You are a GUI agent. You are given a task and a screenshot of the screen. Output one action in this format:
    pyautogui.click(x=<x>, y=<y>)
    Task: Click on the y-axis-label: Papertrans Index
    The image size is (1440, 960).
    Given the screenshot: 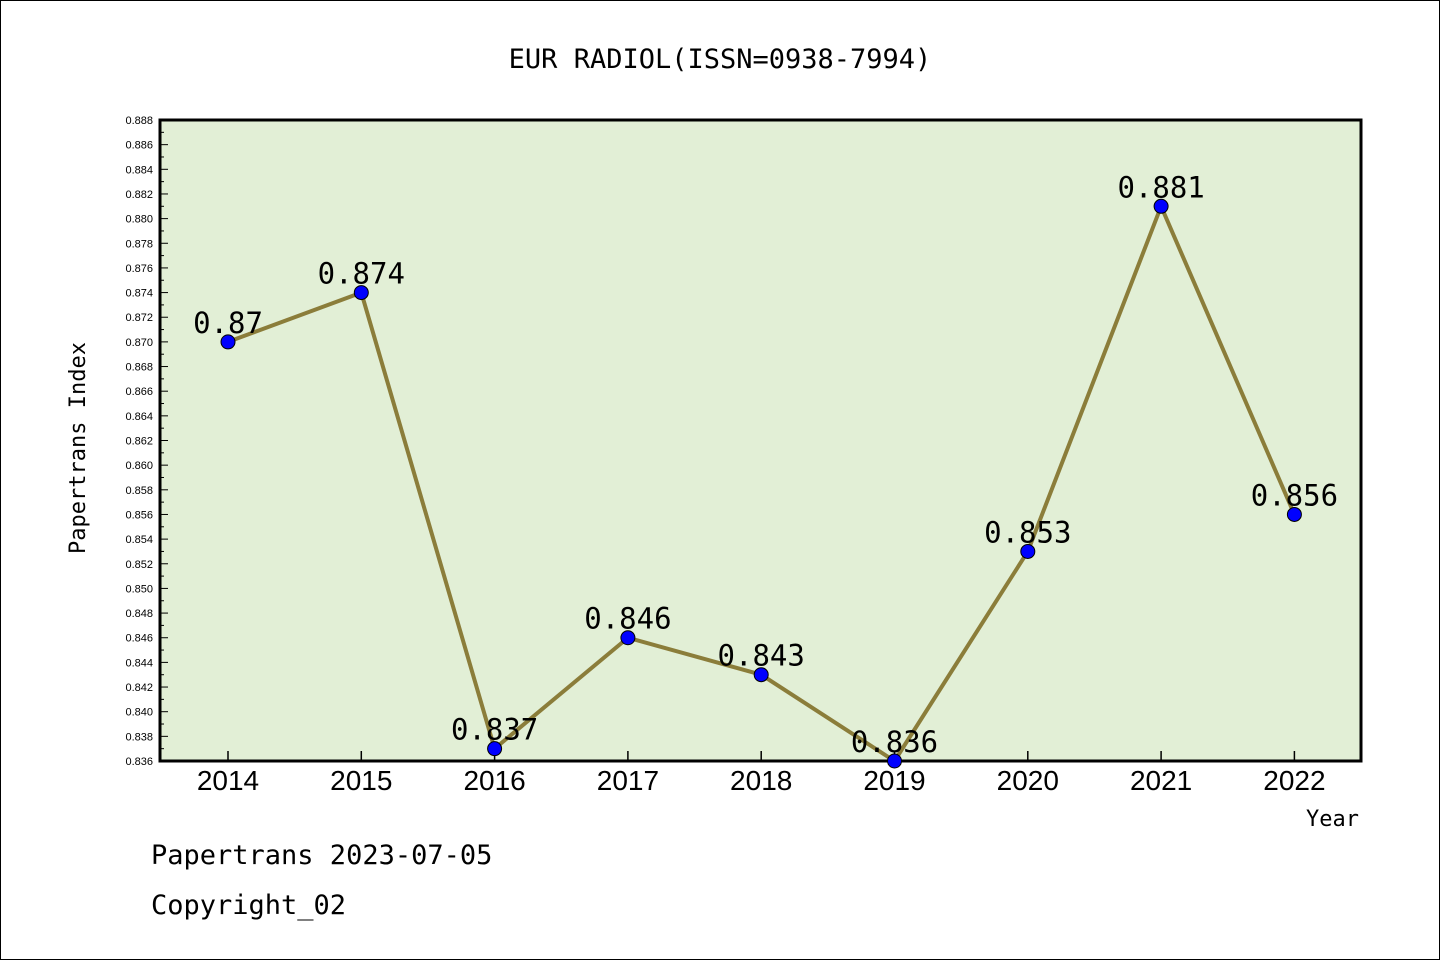 What is the action you would take?
    pyautogui.click(x=78, y=448)
    